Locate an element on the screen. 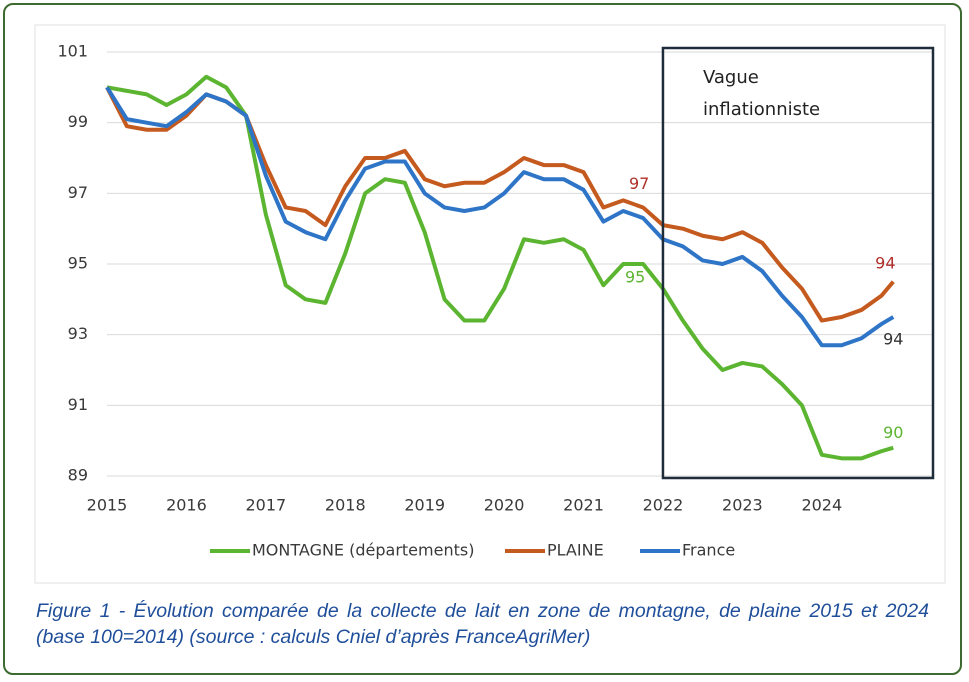 The height and width of the screenshot is (682, 969). legend-label: France is located at coordinates (708, 550).